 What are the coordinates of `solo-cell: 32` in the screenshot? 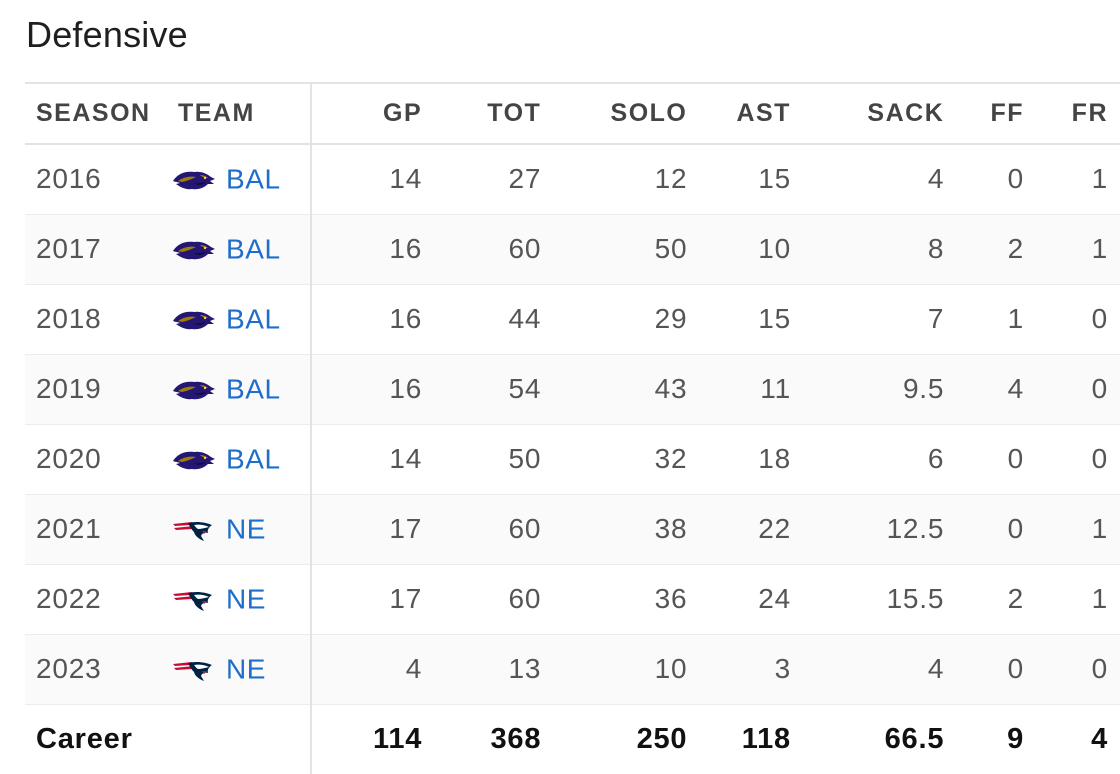 It's located at (671, 458).